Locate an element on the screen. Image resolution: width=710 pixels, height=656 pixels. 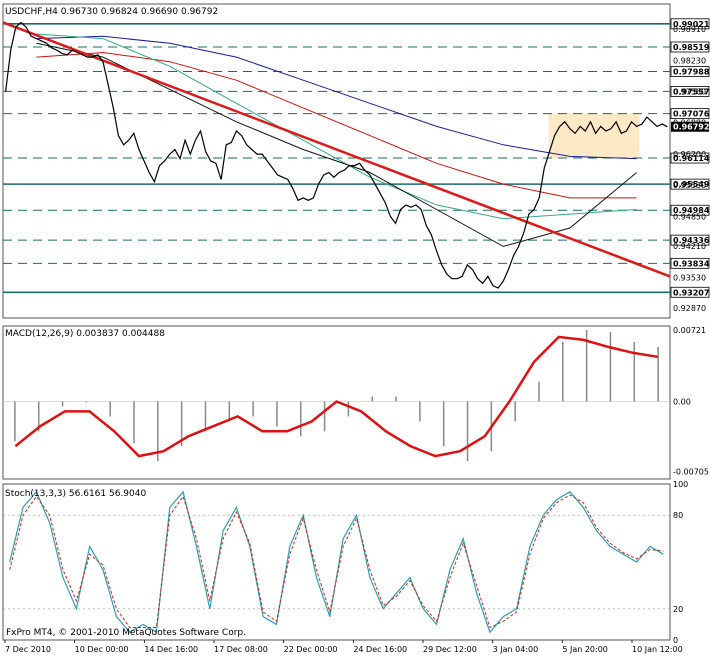
x-tick-label: 10 Dec 00:00 is located at coordinates (102, 649).